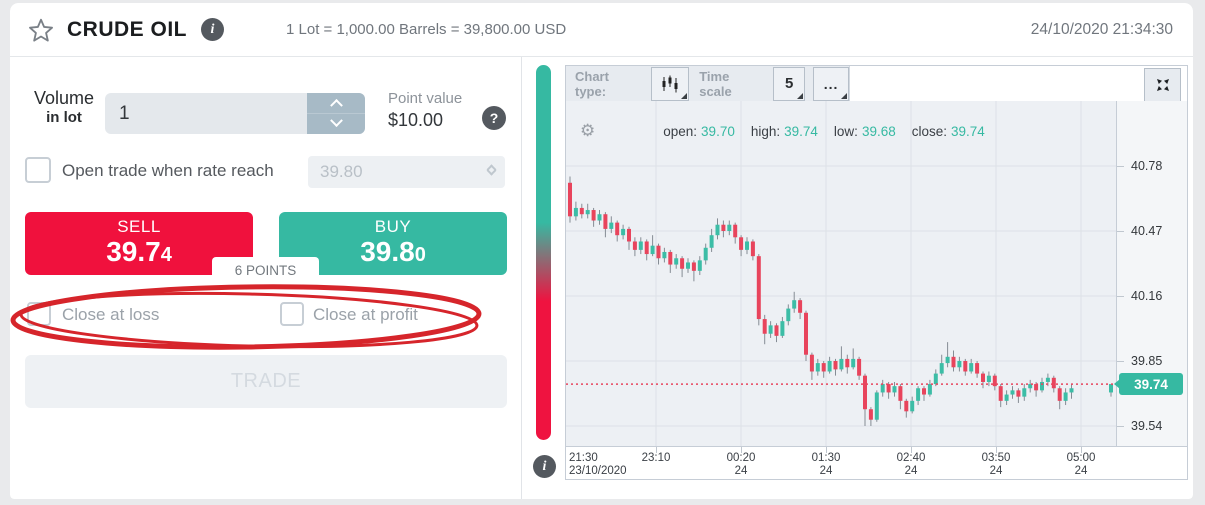  Describe the element at coordinates (592, 83) in the screenshot. I see `chart-type-label: Chart type:` at that location.